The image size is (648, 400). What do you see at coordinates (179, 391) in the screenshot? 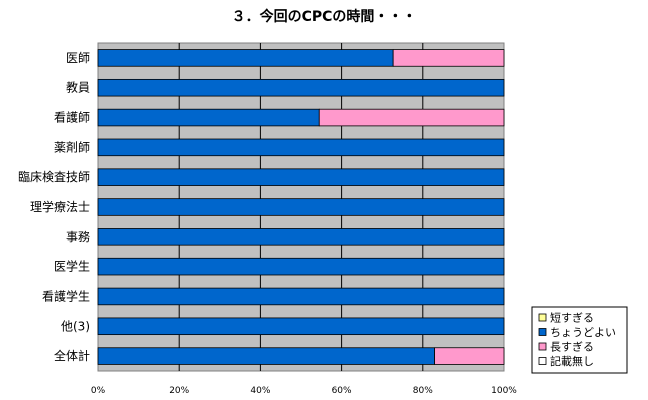
I see `x-tick-label: 20%` at bounding box center [179, 391].